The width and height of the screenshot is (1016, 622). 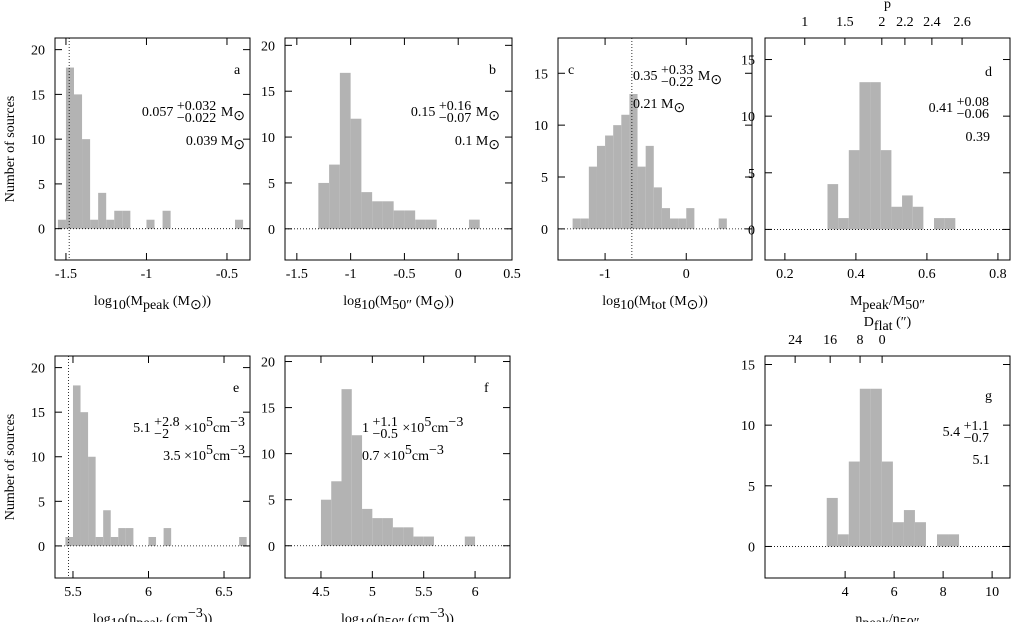 I want to click on x-tick-label: 0, so click(x=458, y=274).